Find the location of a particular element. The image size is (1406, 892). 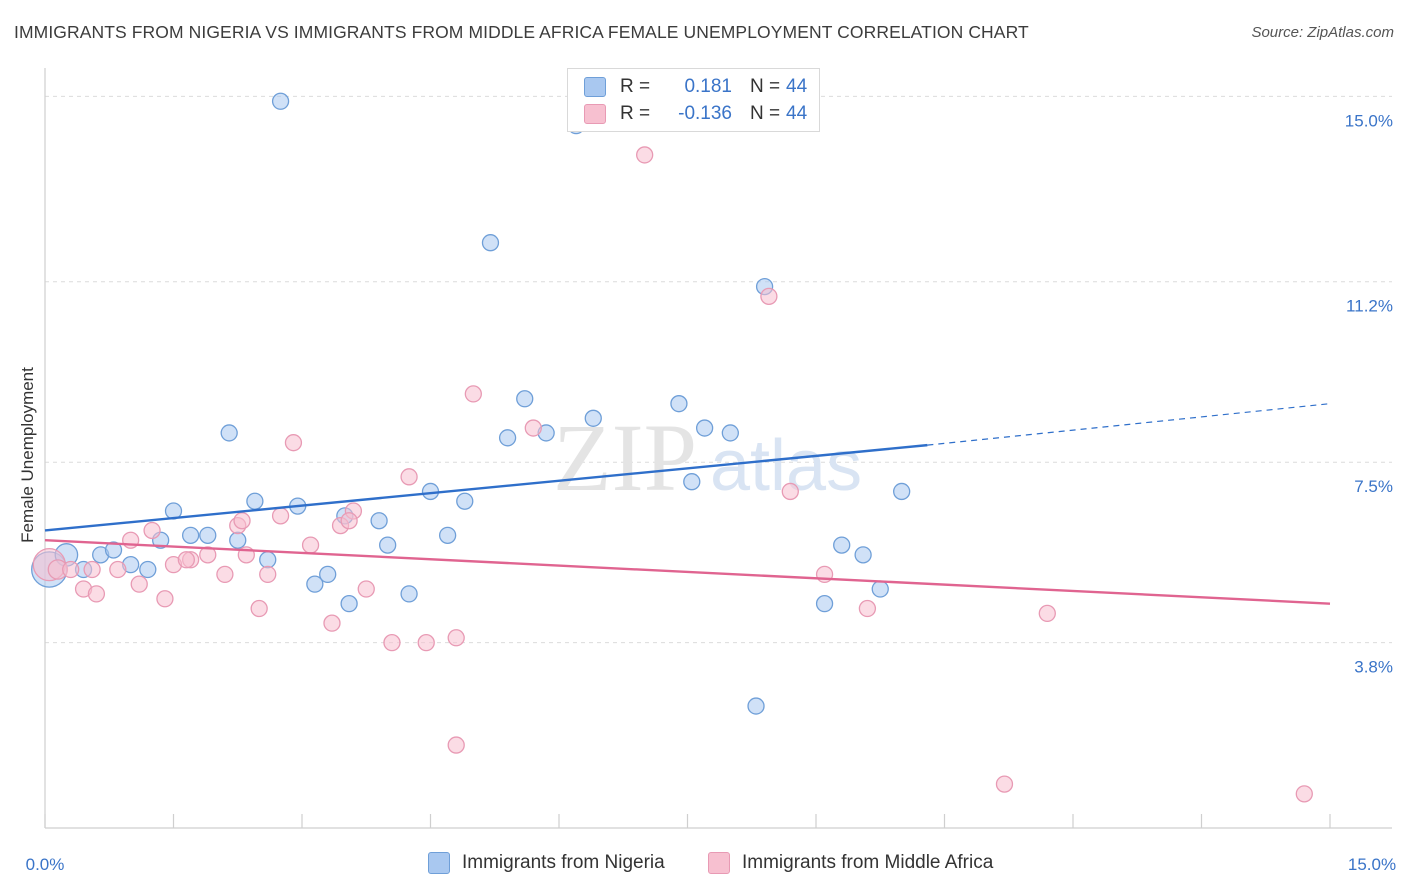

correlation-legend: R = 0.181 N = 44 R = -0.136 N = 44 is located at coordinates (693, 100).